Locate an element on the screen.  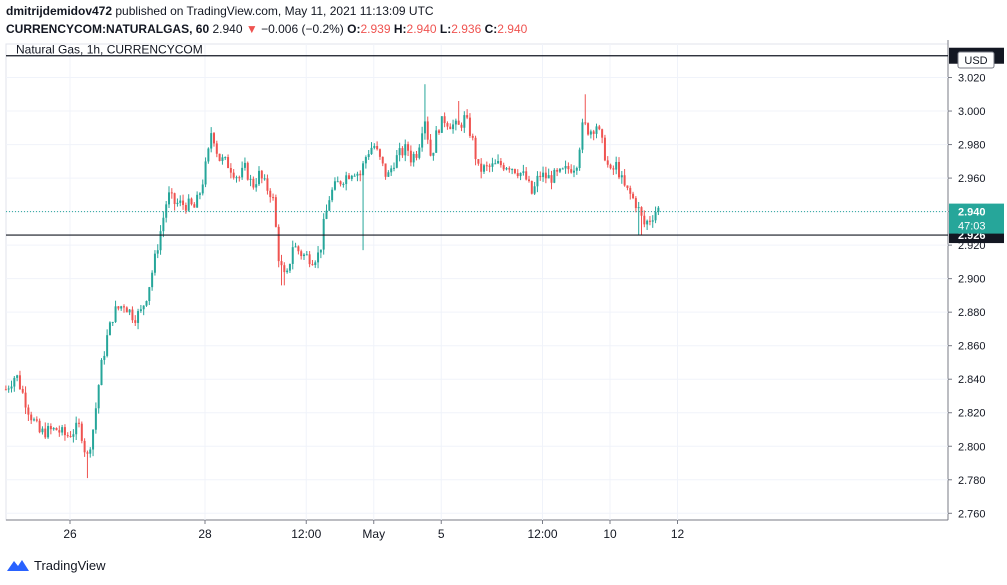
low-value: 2.936 is located at coordinates (466, 29).